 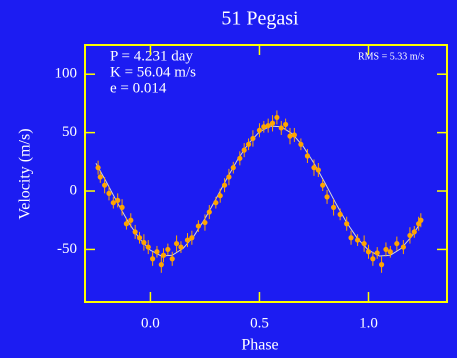 What do you see at coordinates (67, 249) in the screenshot?
I see `y-tick-label: -50` at bounding box center [67, 249].